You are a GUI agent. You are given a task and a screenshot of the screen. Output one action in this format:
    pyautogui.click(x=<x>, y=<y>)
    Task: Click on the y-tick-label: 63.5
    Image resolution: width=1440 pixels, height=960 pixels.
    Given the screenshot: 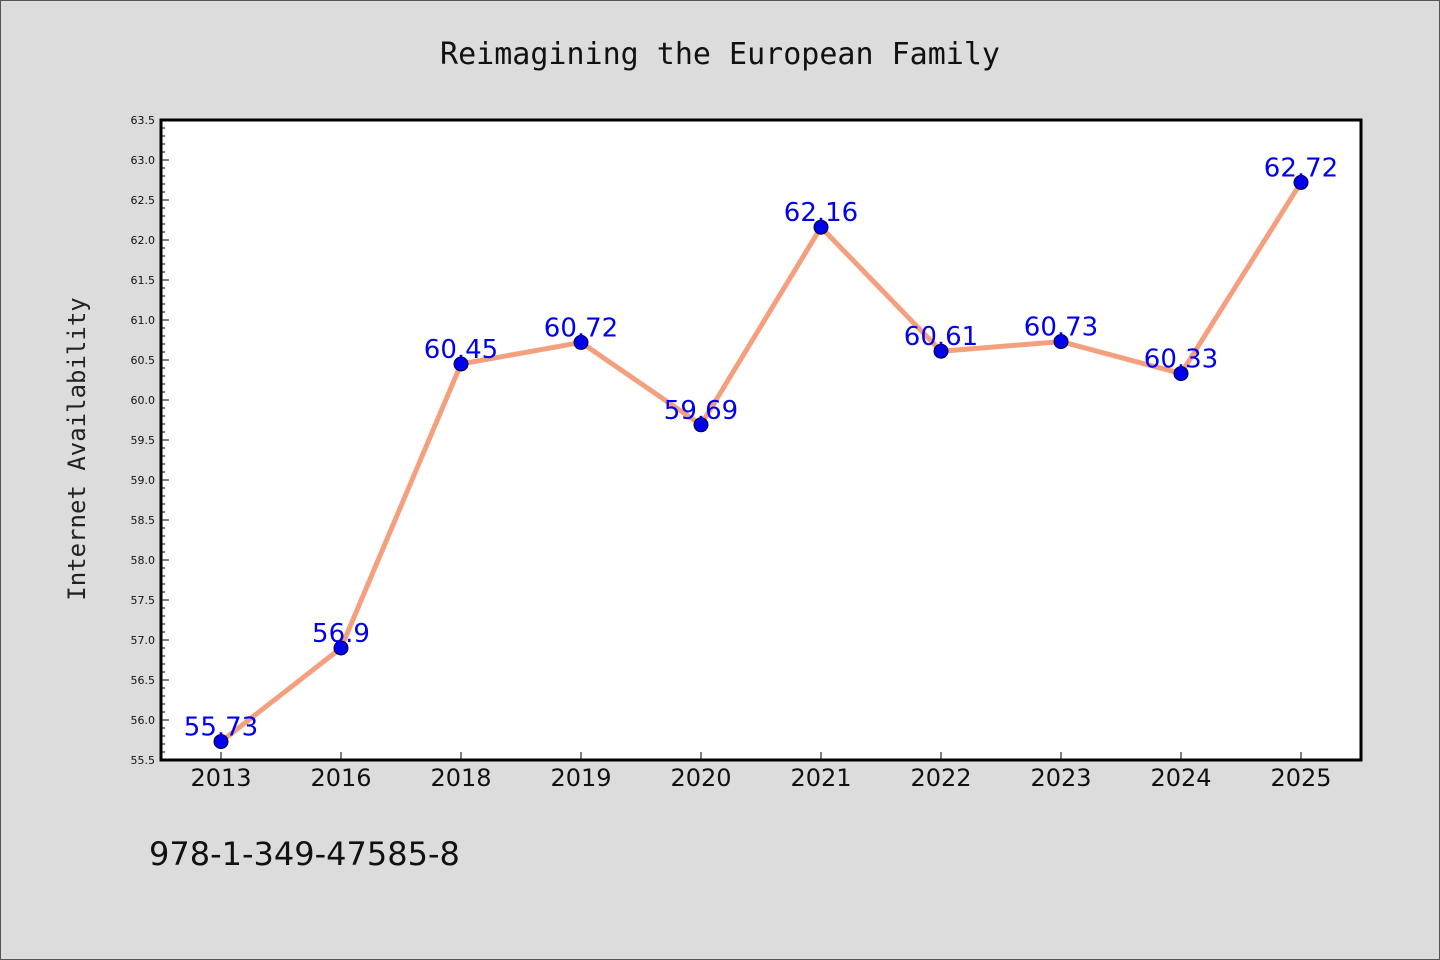 What is the action you would take?
    pyautogui.click(x=143, y=120)
    